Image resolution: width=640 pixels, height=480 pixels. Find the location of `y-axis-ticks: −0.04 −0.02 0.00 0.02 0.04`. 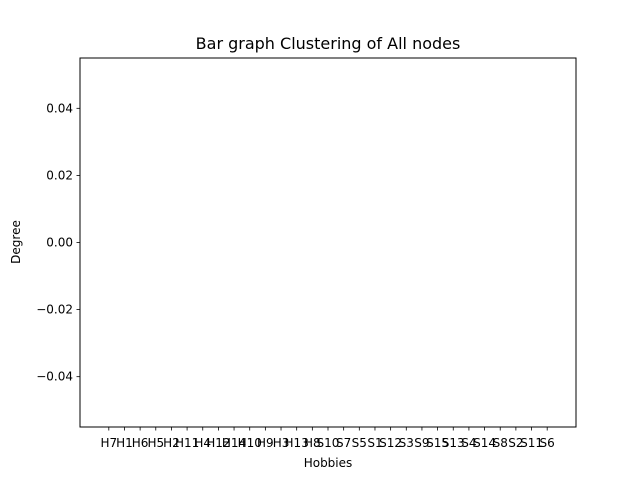

y-axis-ticks: −0.04 −0.02 0.00 0.02 0.04 is located at coordinates (58, 242).